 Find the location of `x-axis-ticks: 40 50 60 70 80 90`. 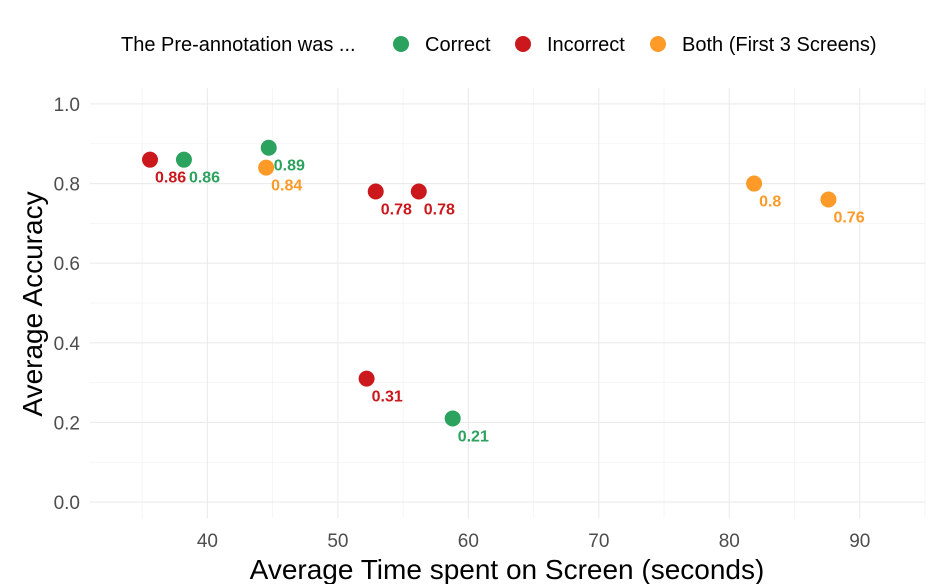

x-axis-ticks: 40 50 60 70 80 90 is located at coordinates (533, 541).